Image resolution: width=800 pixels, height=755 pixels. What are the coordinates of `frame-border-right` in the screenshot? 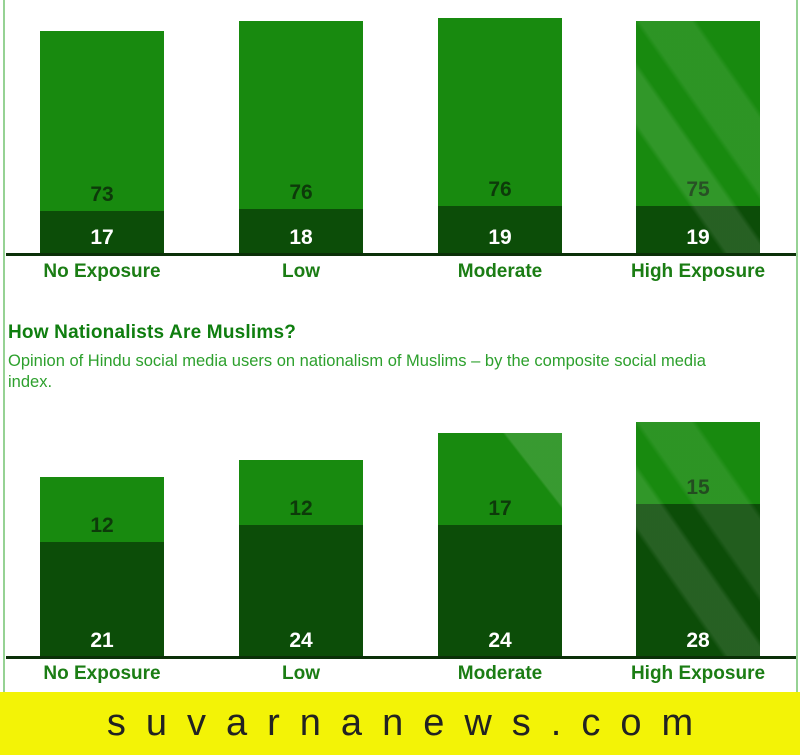 It's located at (797, 346).